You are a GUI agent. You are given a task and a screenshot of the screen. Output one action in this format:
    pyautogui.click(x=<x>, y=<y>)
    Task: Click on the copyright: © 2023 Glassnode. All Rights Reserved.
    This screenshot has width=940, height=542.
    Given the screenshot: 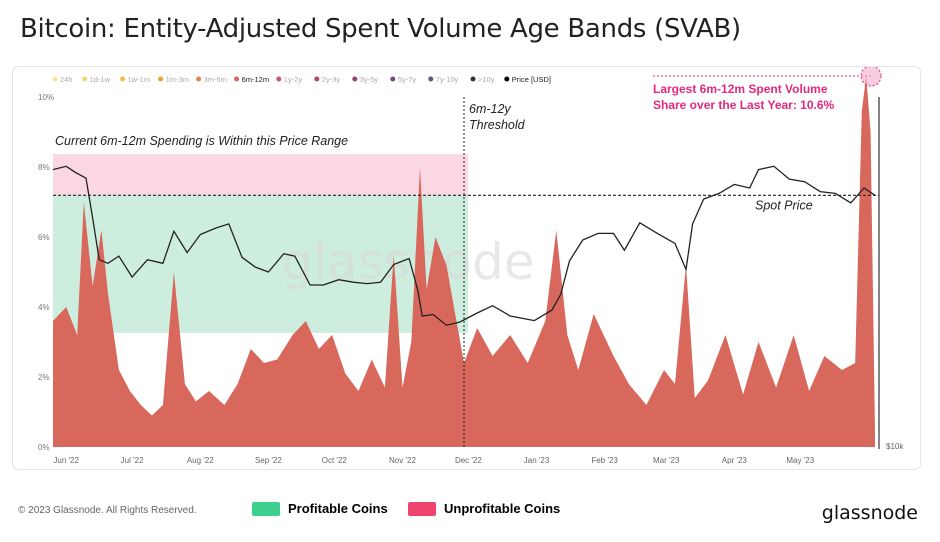 What is the action you would take?
    pyautogui.click(x=107, y=510)
    